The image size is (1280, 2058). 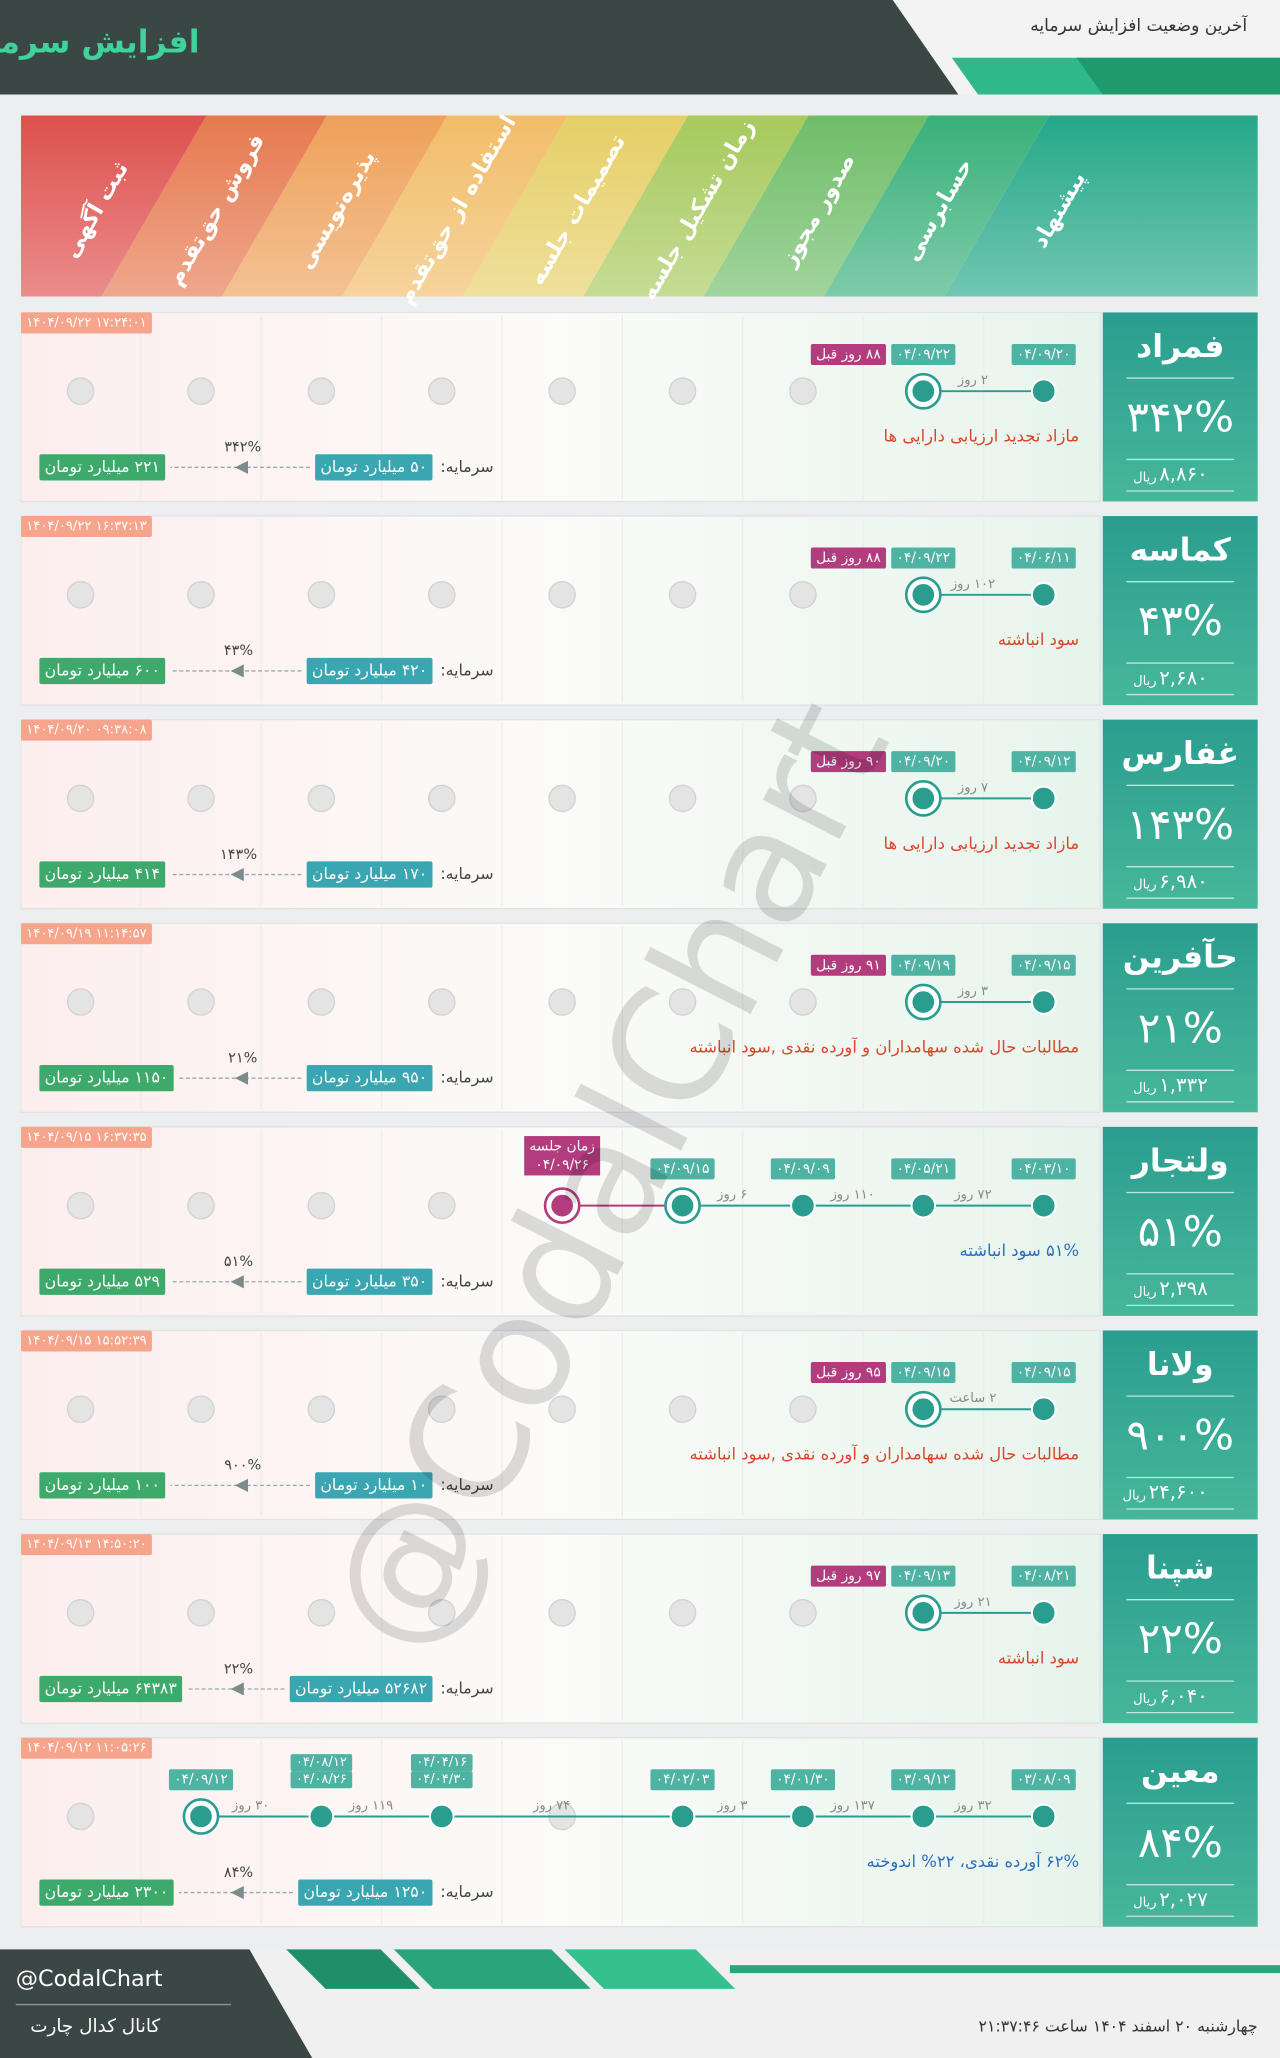 I want to click on stripe, so click(x=650, y=1969).